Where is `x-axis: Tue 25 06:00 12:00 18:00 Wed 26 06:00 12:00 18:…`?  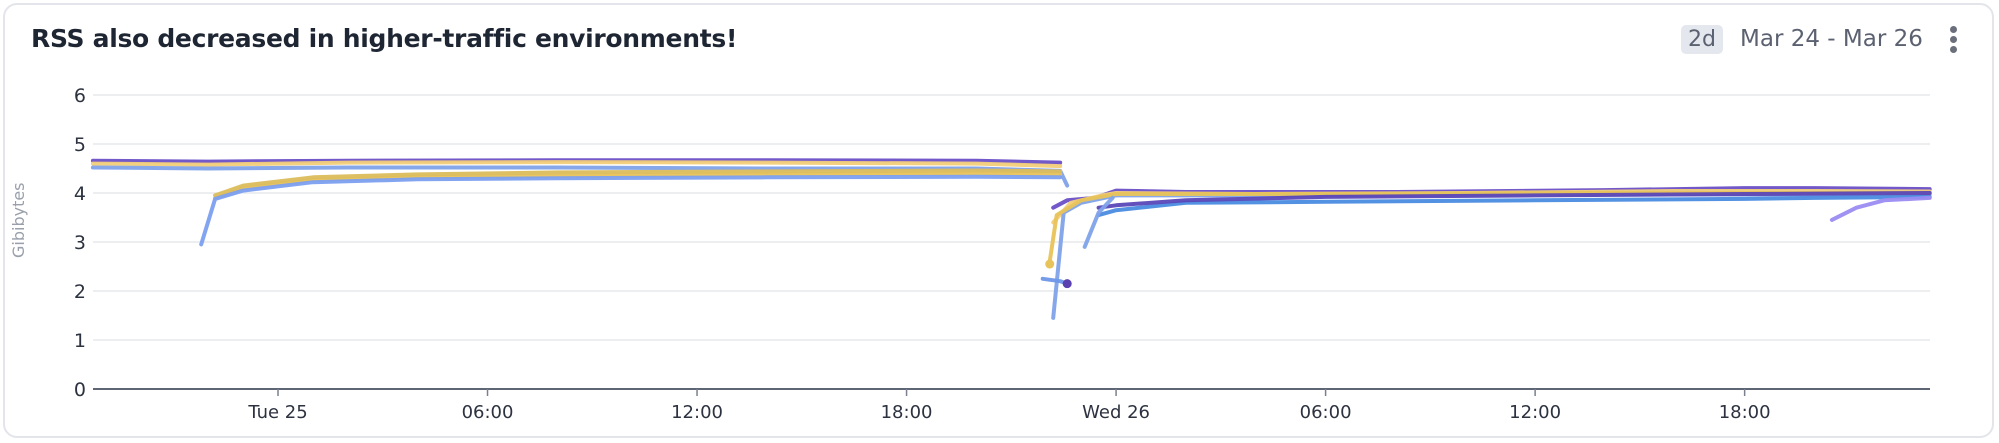 x-axis: Tue 25 06:00 12:00 18:00 Wed 26 06:00 12:00 18:… is located at coordinates (1011, 405).